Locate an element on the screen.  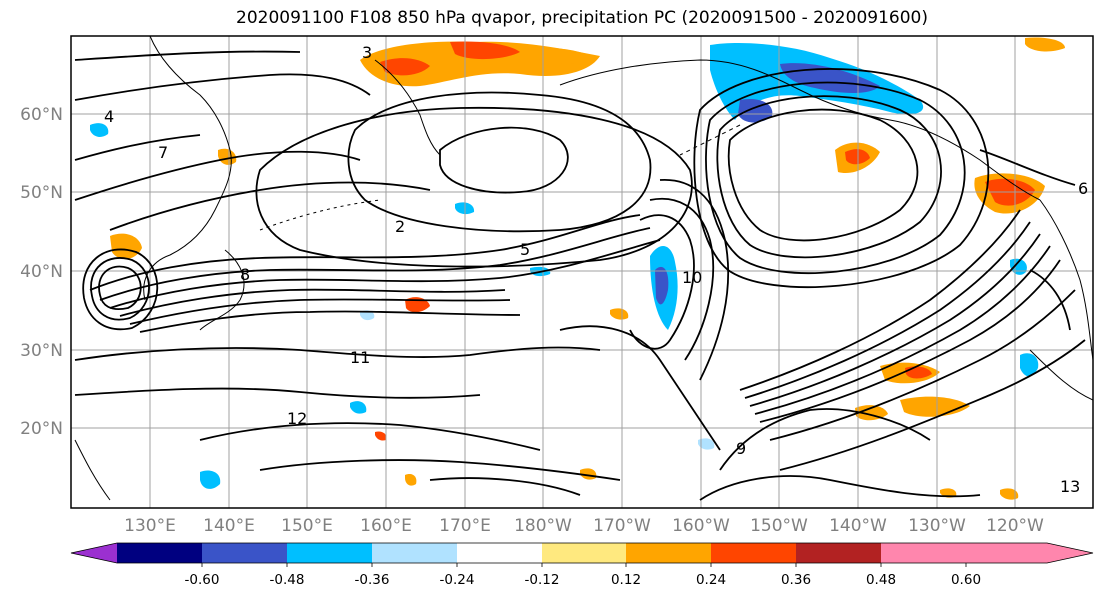
lon-label: 140°E is located at coordinates (229, 526).